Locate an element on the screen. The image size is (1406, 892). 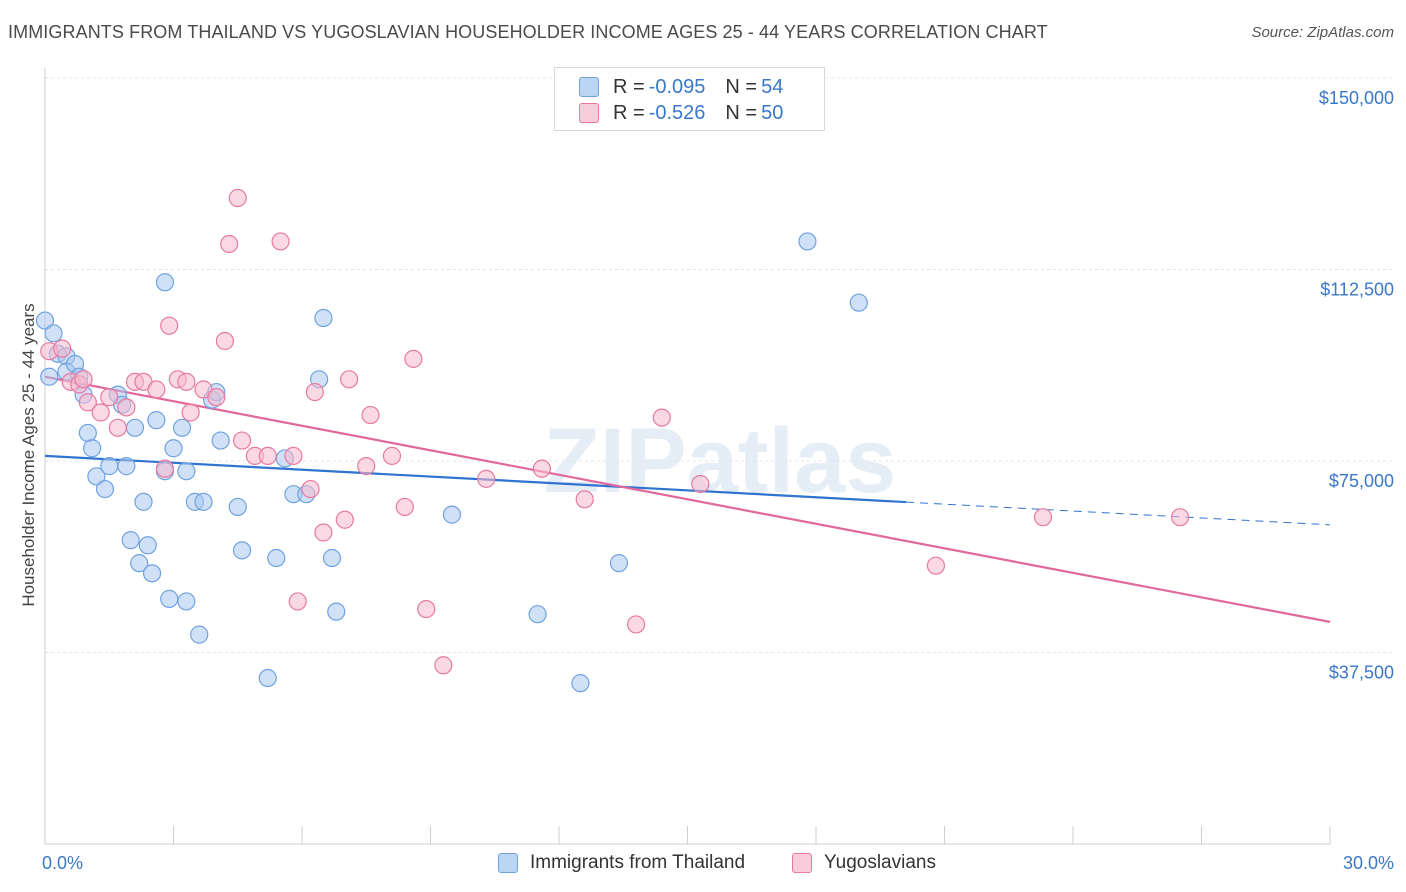
y-tick-label: $150,000 is located at coordinates (1356, 98).